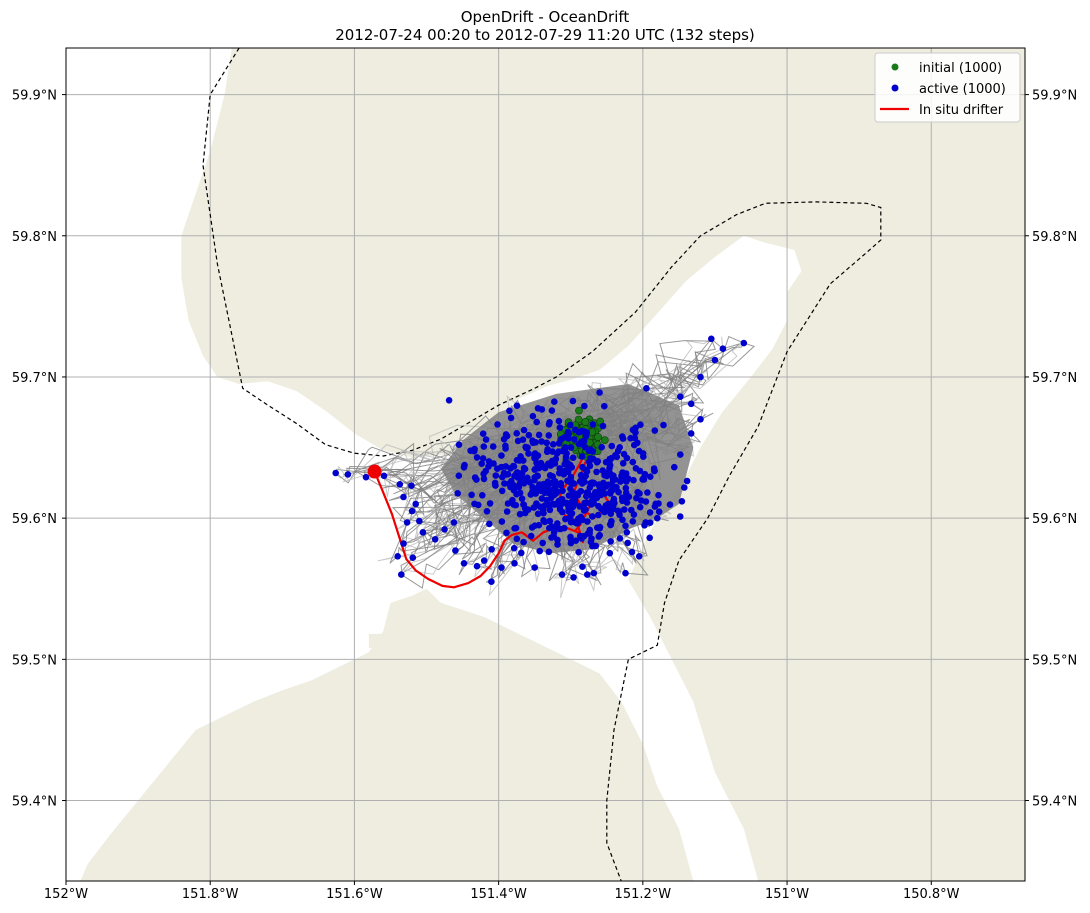 This screenshot has width=1090, height=913. Describe the element at coordinates (491, 513) in the screenshot. I see `drifter-track` at that location.